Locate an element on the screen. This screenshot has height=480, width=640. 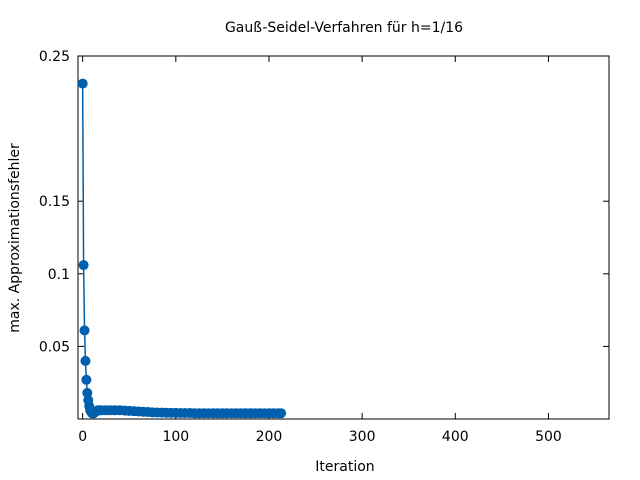
x-tick-label: 0 is located at coordinates (82, 437).